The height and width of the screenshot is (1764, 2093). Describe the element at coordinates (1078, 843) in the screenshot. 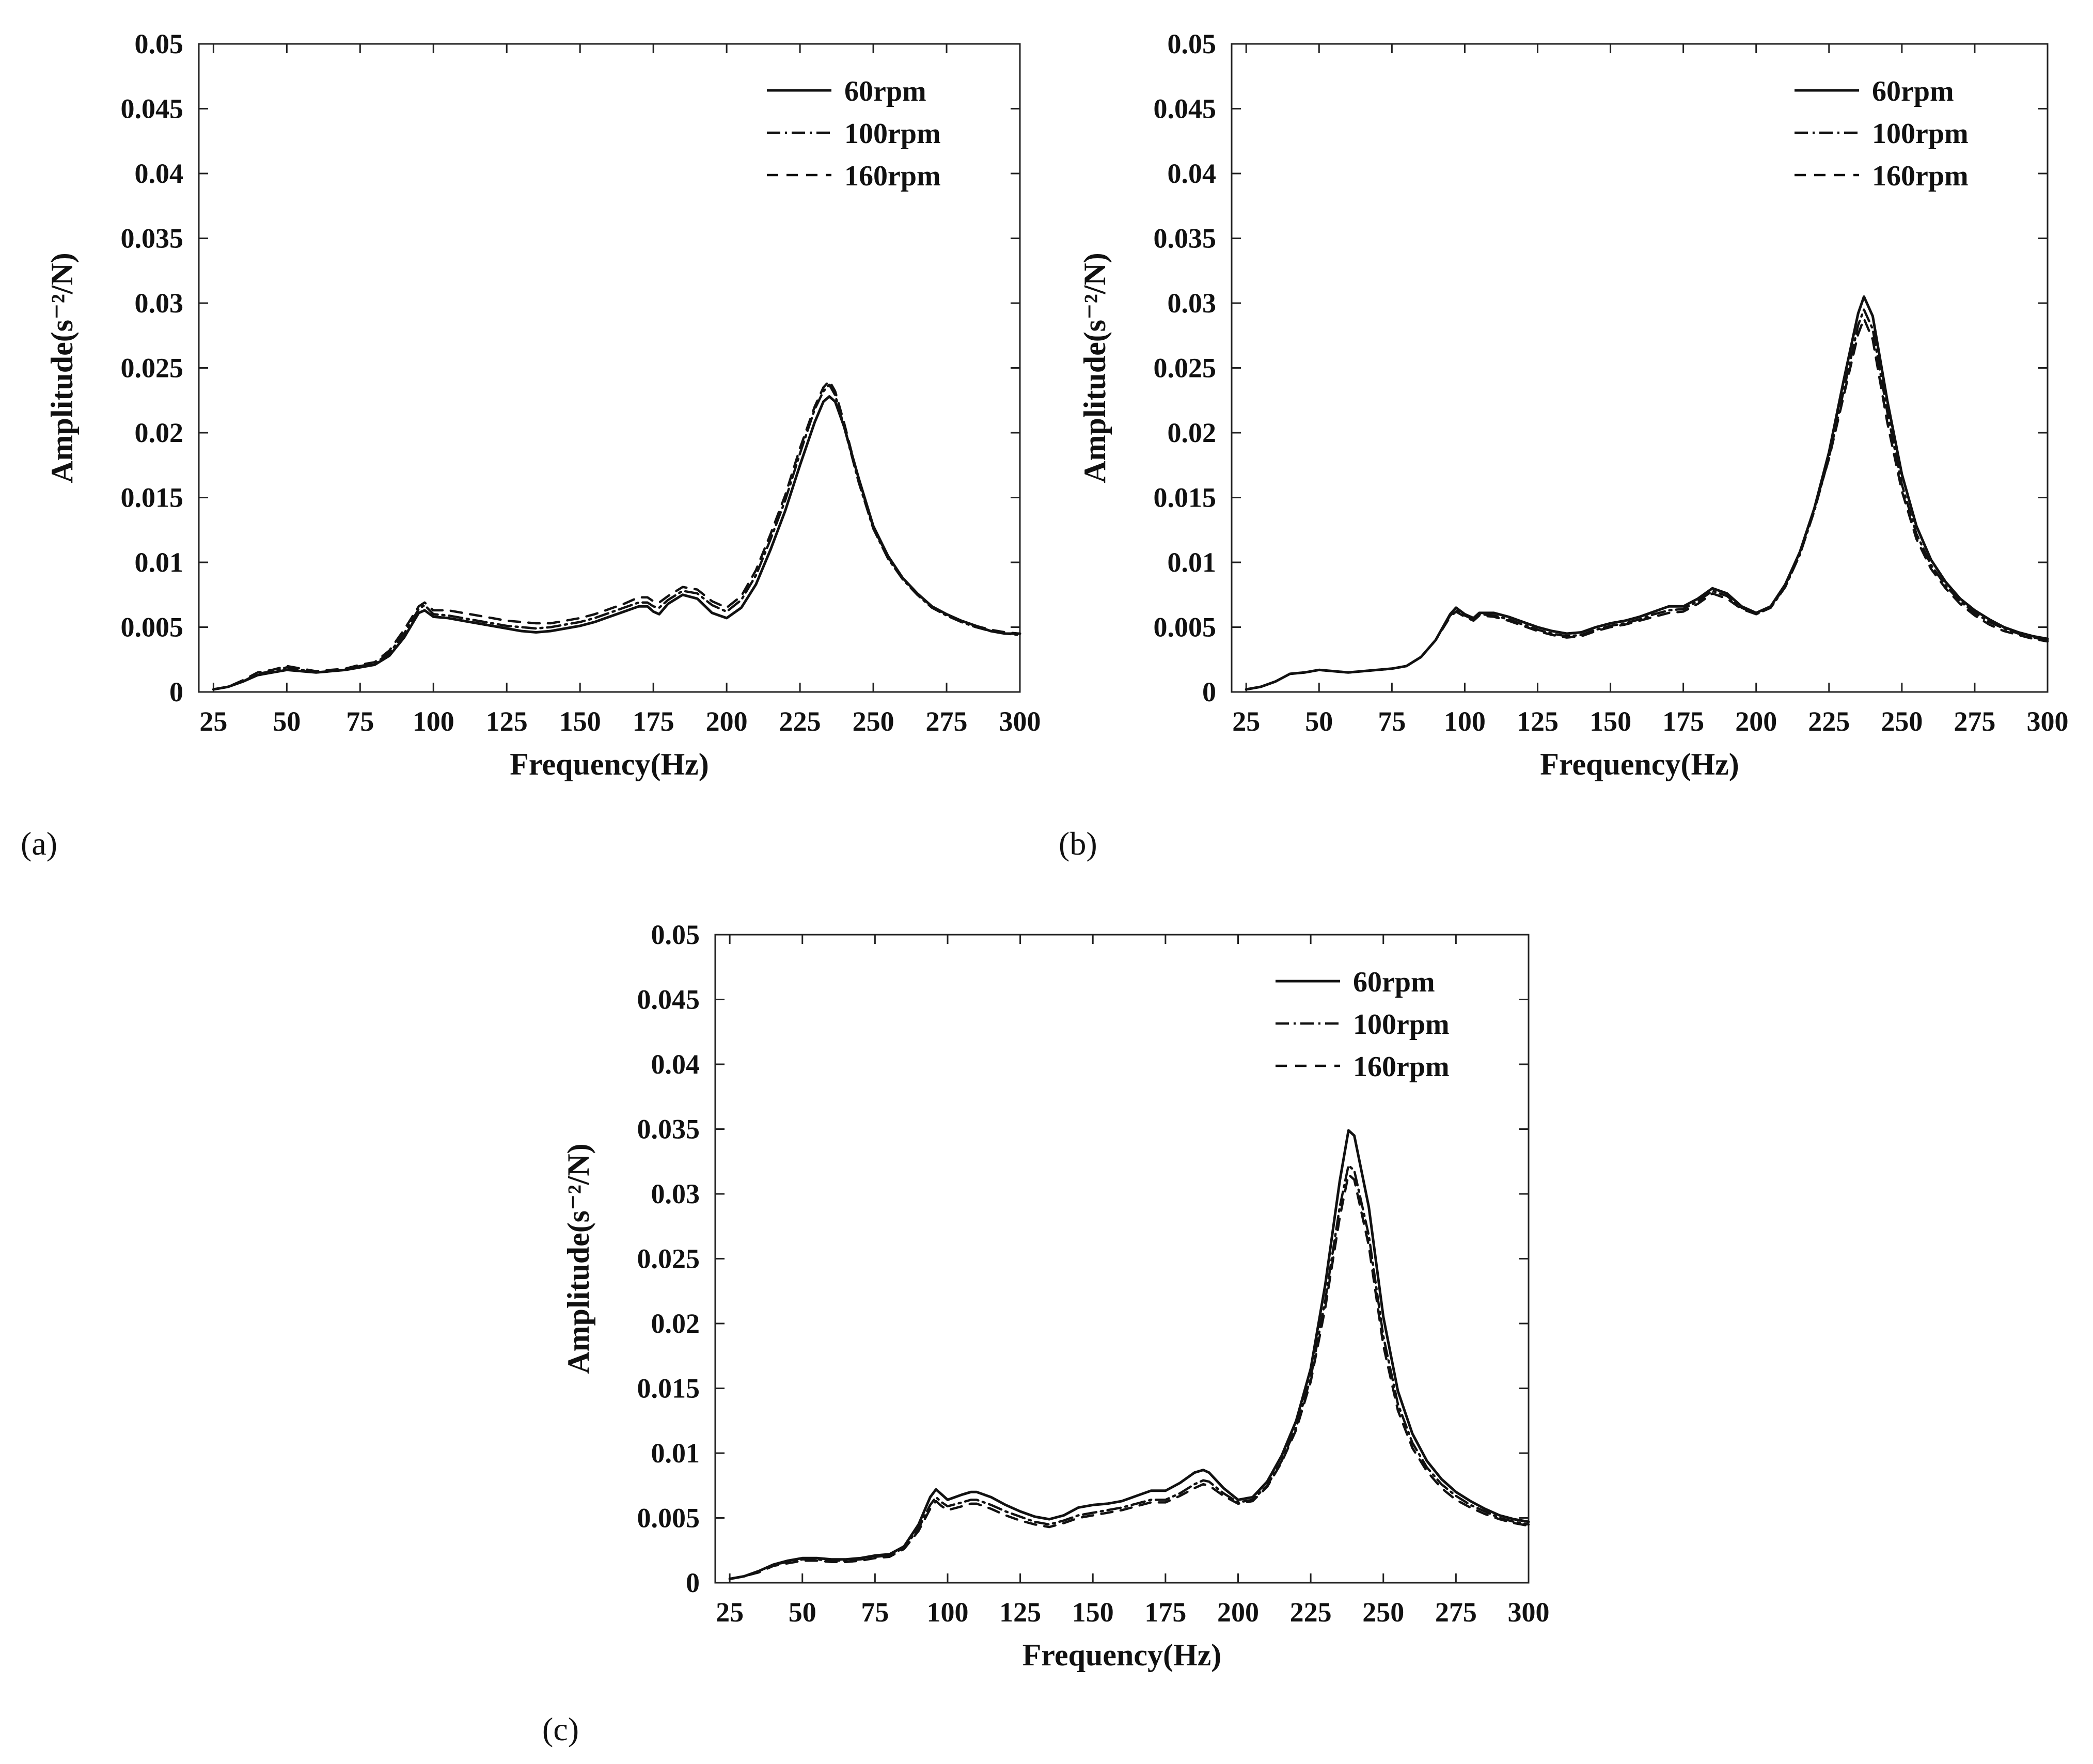

I see `panel-label: (b)` at that location.